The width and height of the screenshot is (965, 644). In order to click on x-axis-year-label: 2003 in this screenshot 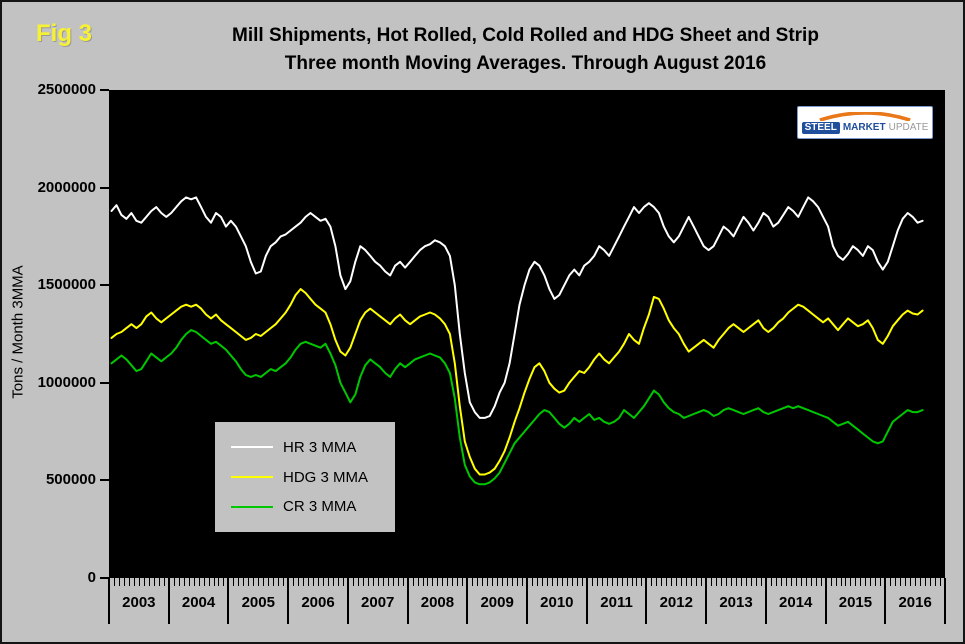, I will do `click(139, 602)`.